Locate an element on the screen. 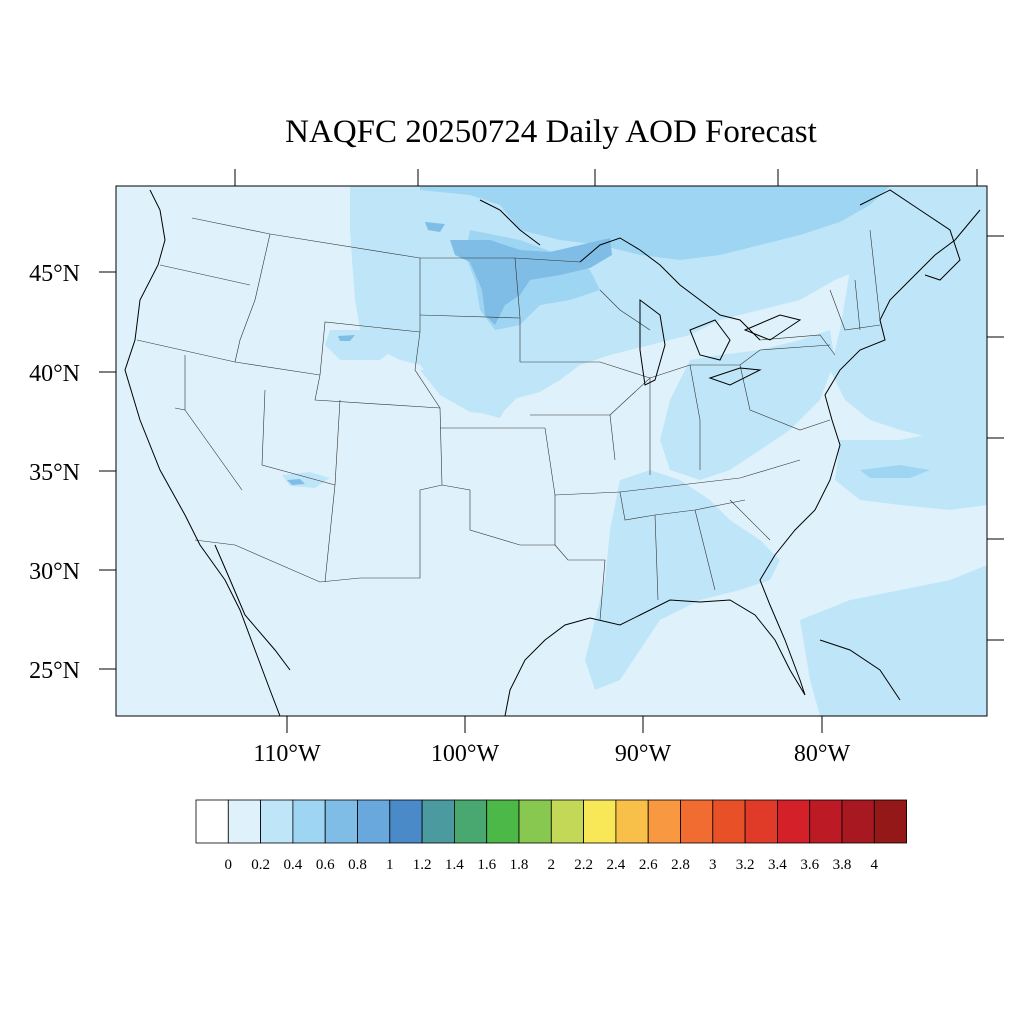 The image size is (1024, 1024). colorbar-tick-label: 3.4 is located at coordinates (777, 865).